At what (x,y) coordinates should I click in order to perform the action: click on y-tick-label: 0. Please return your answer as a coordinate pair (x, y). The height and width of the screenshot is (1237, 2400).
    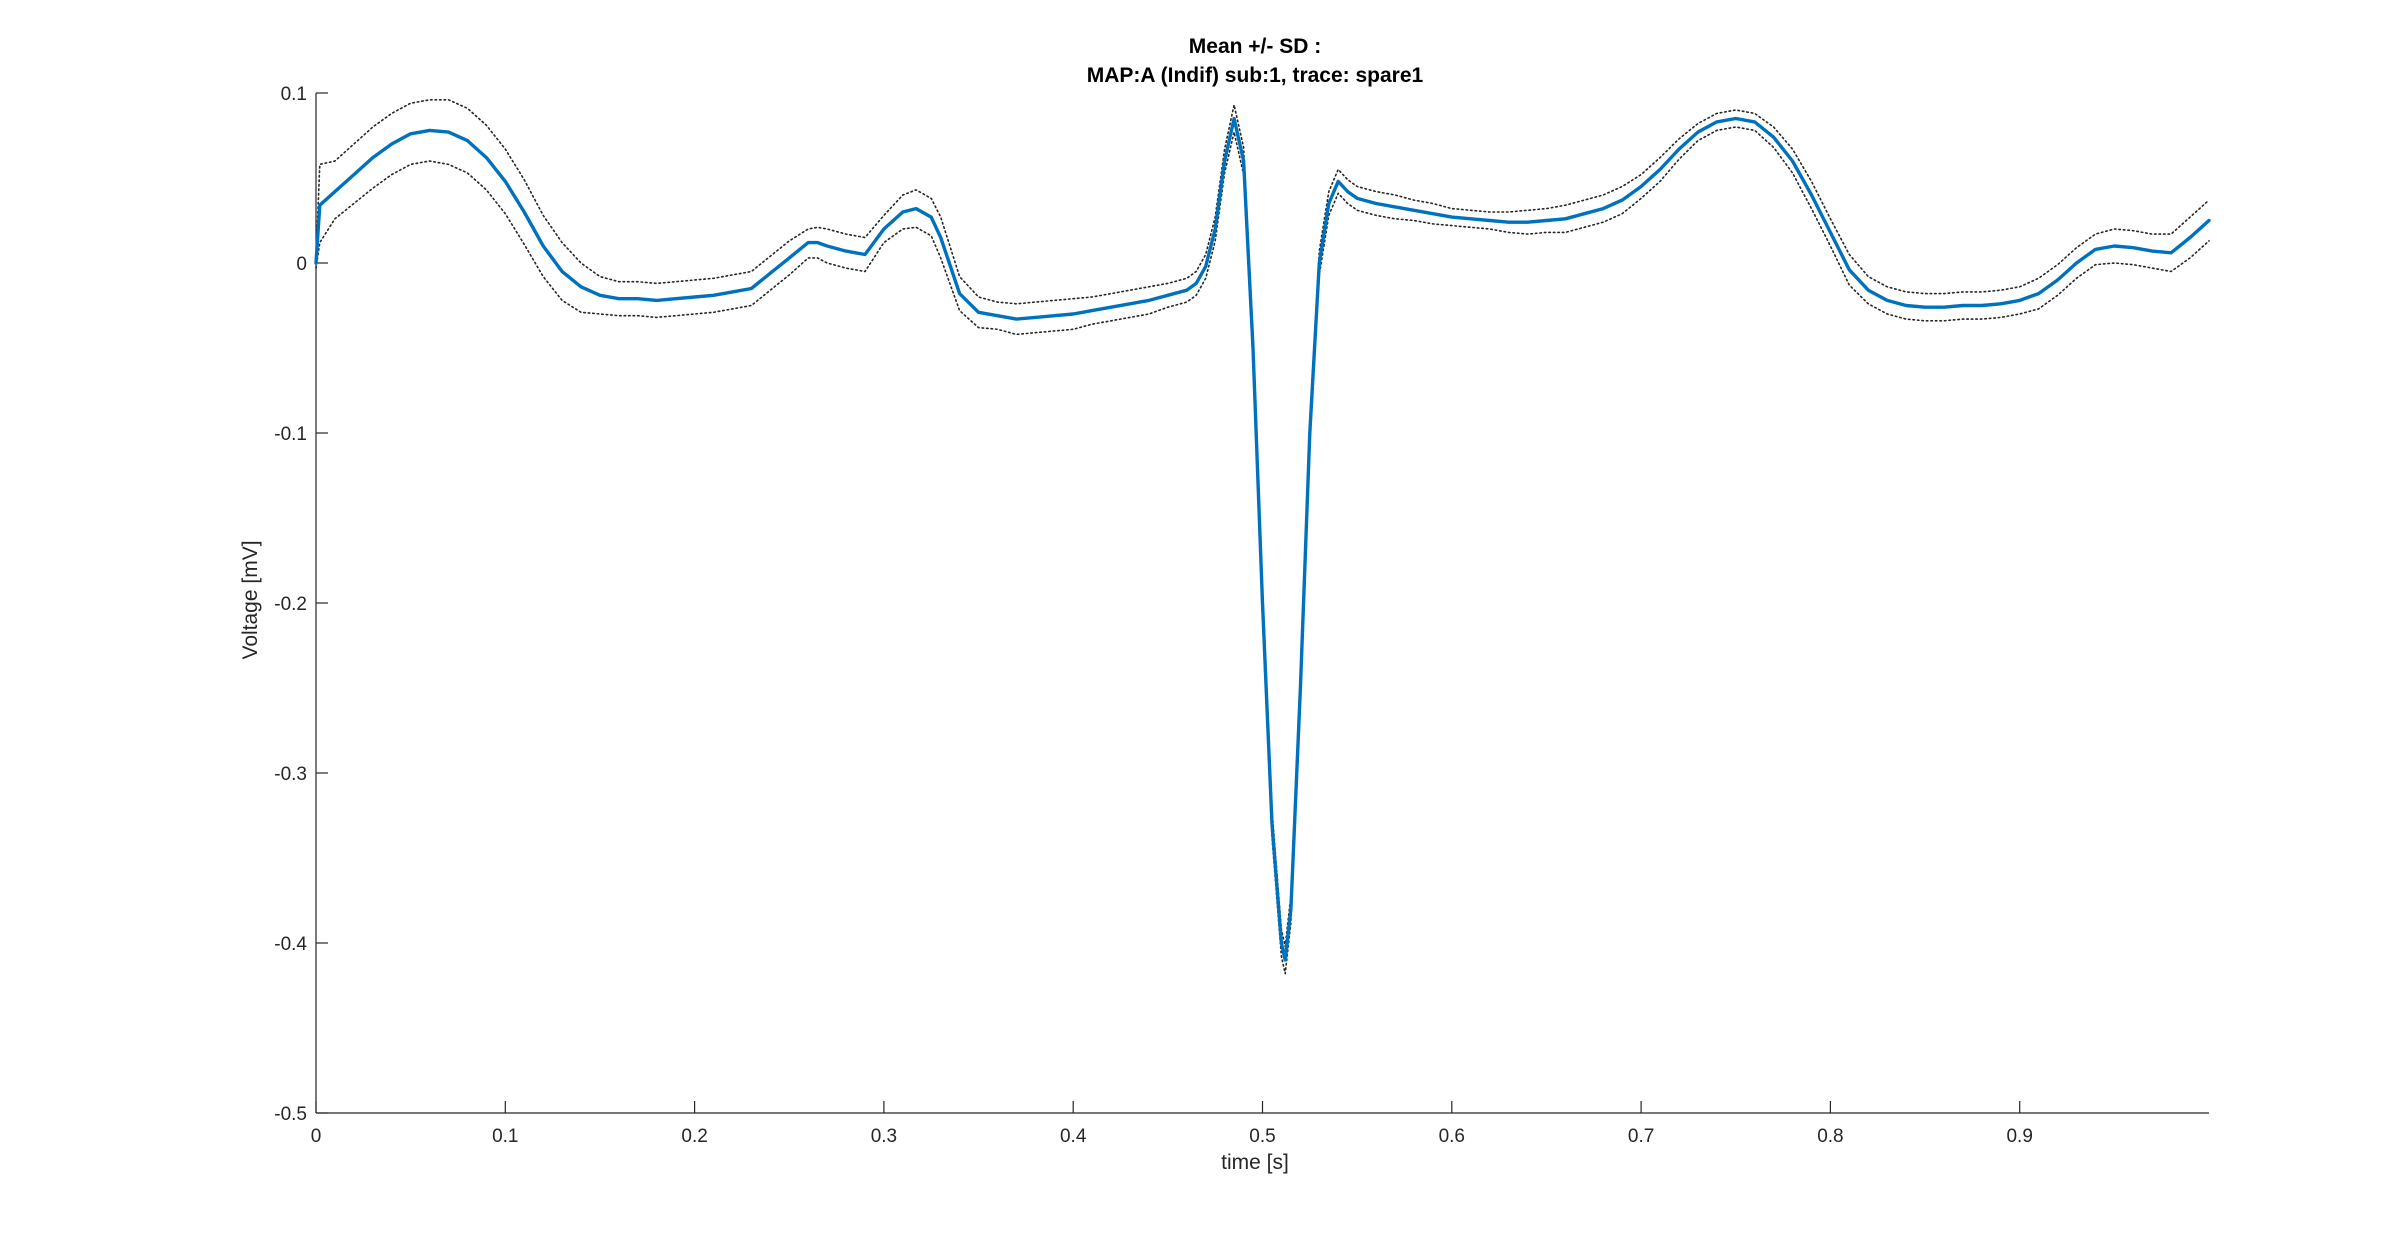
    Looking at the image, I should click on (301, 264).